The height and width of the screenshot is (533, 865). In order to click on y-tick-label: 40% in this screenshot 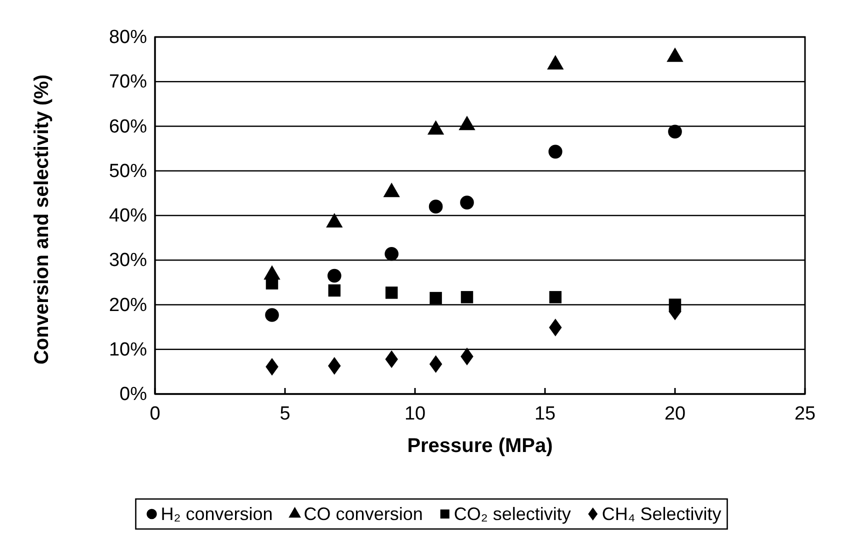, I will do `click(128, 216)`.